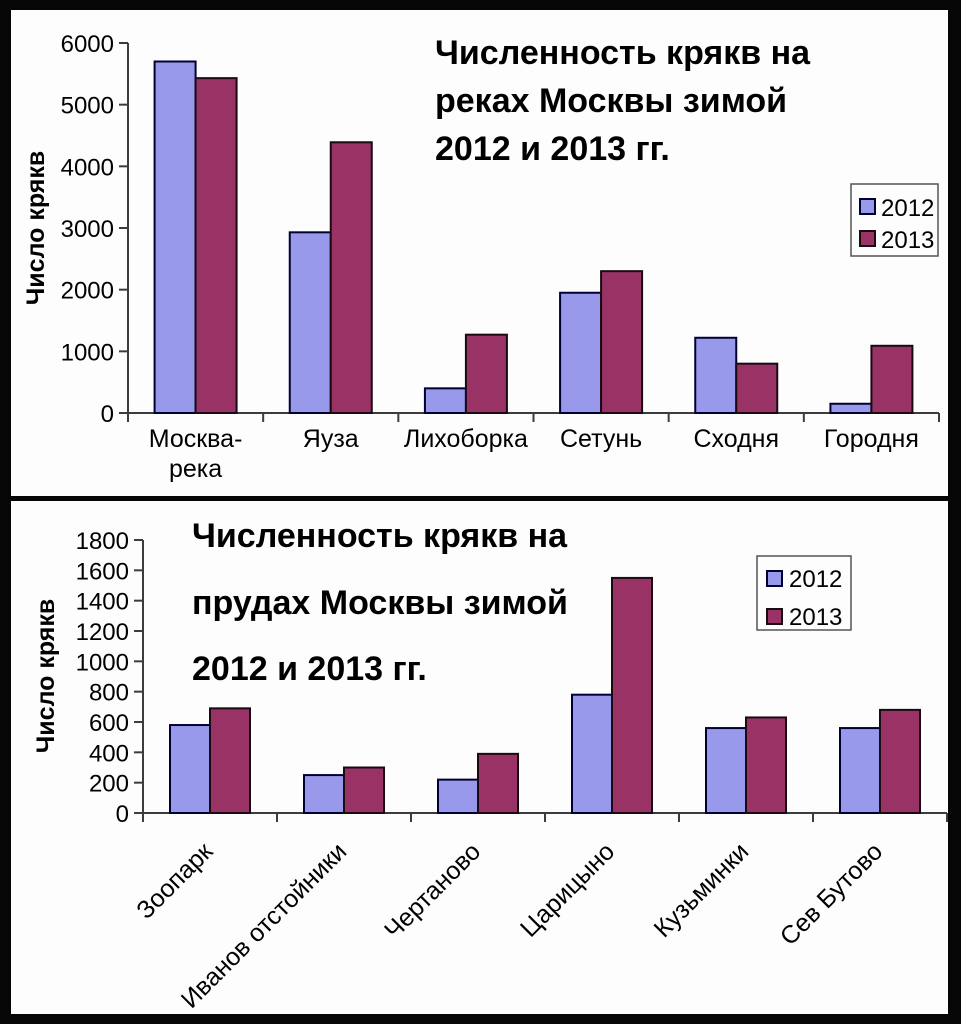 The width and height of the screenshot is (961, 1024). I want to click on y-tick-label: 6000, so click(87, 44).